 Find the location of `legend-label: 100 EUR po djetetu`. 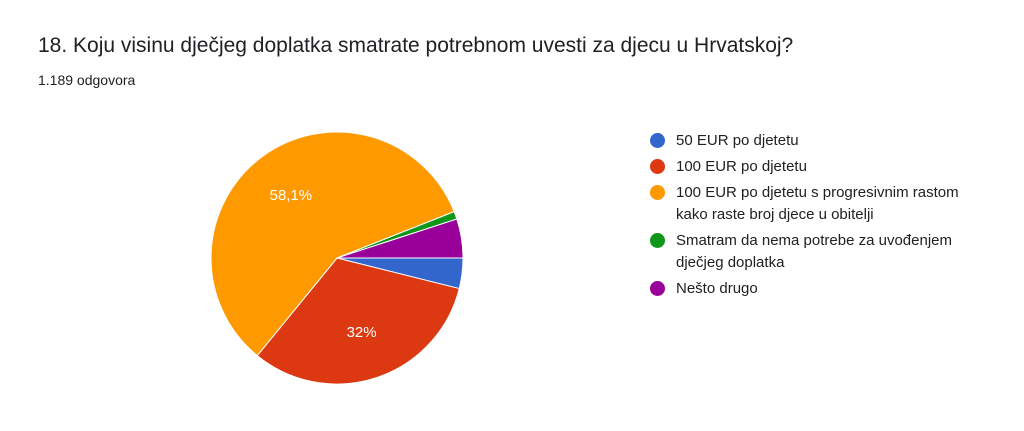

legend-label: 100 EUR po djetetu is located at coordinates (741, 166).